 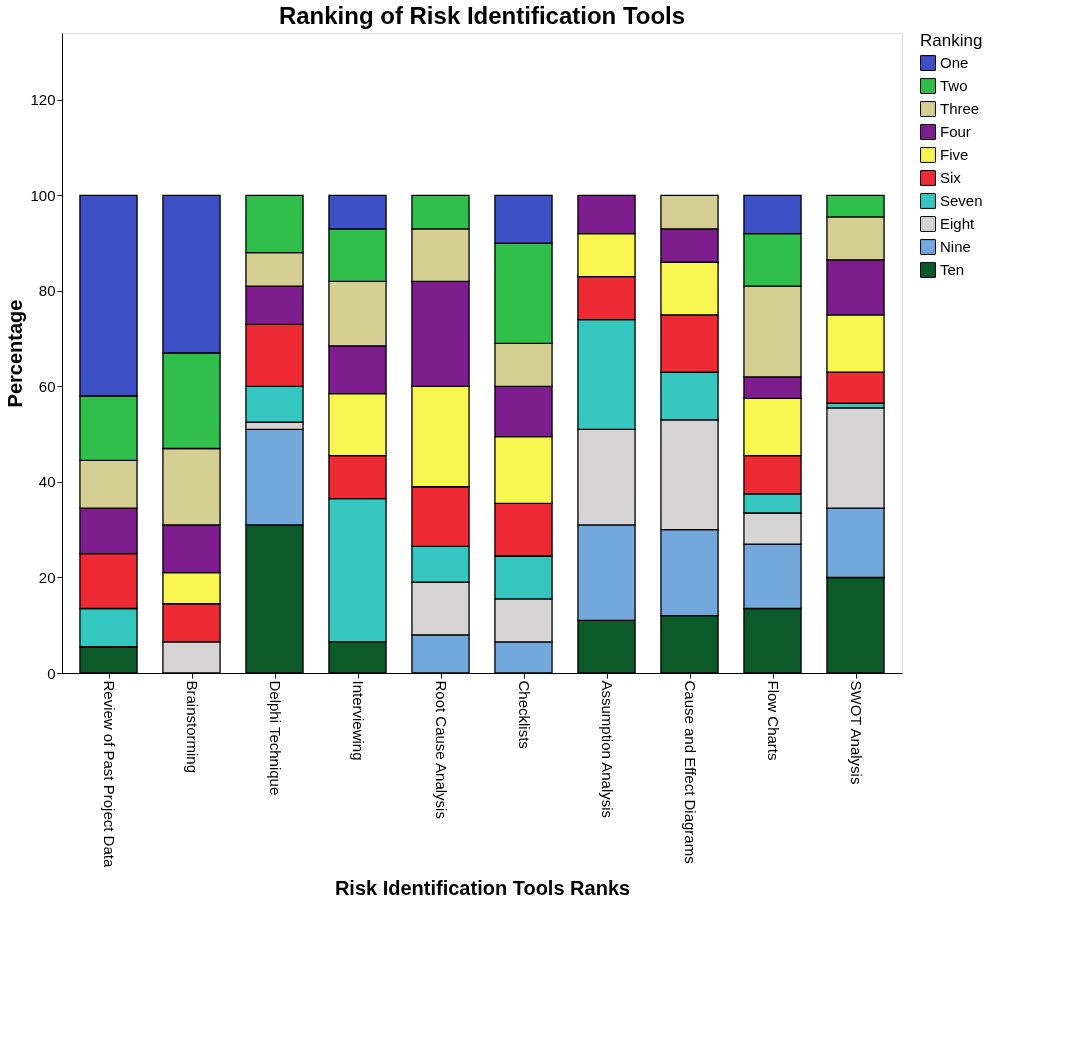 I want to click on y-tick-label: 80, so click(x=47, y=291).